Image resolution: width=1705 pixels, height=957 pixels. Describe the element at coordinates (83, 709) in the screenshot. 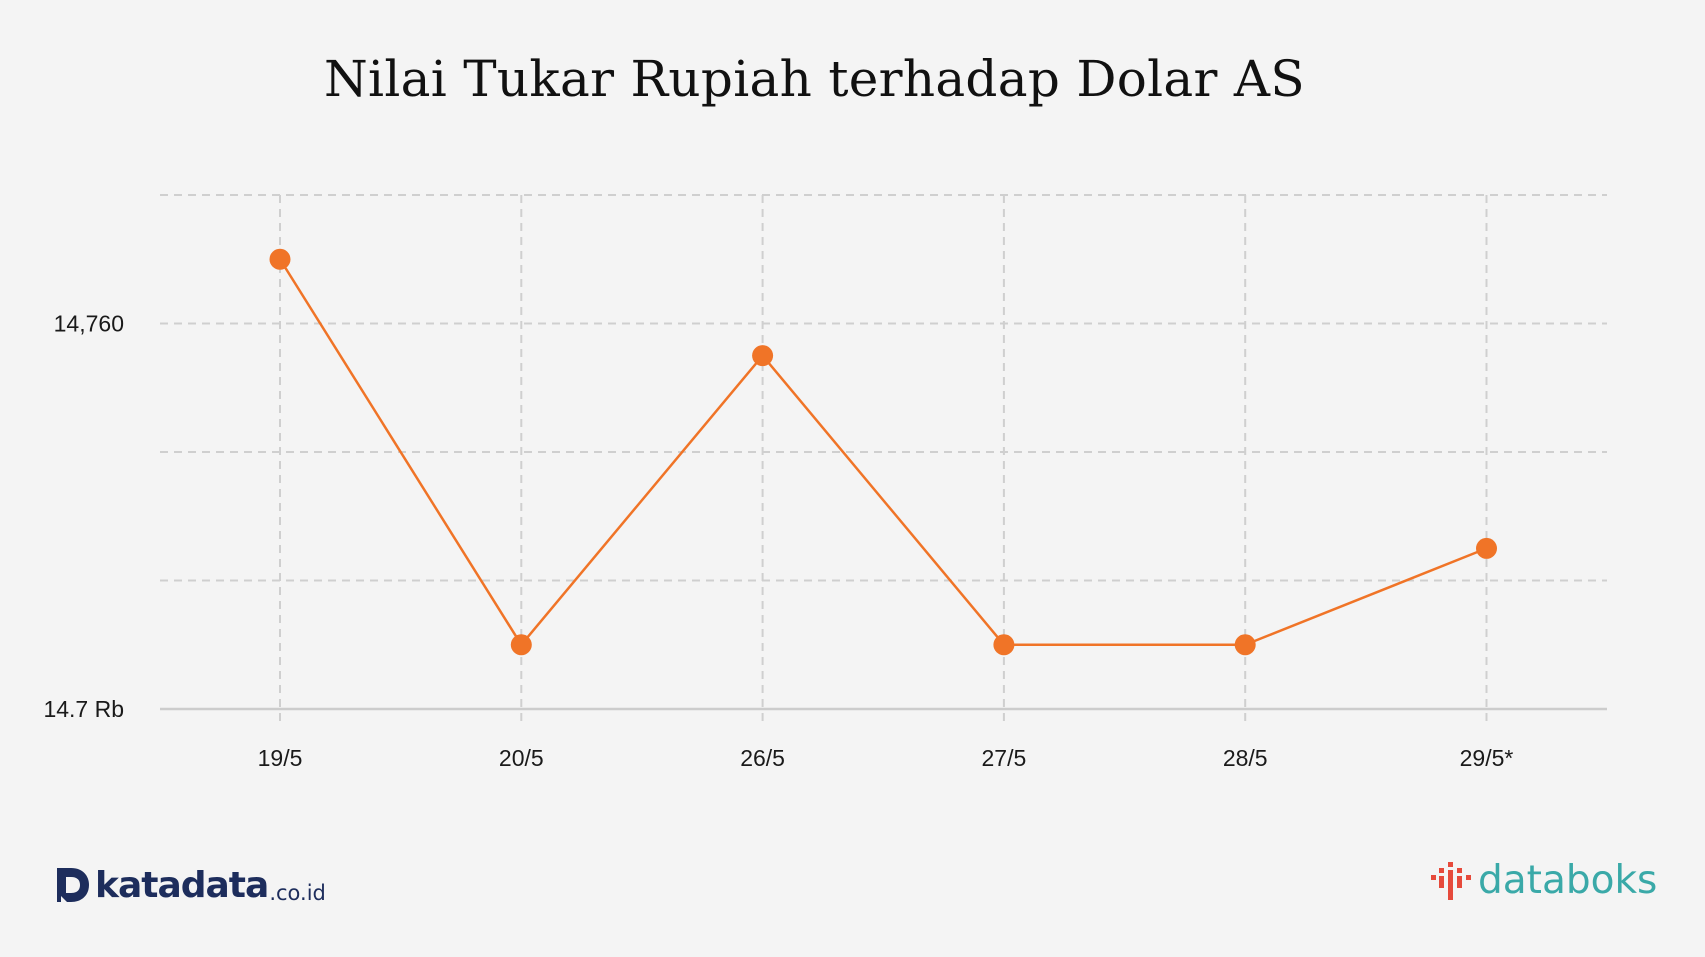

I see `y-tick-label: 14.7 Rb` at that location.